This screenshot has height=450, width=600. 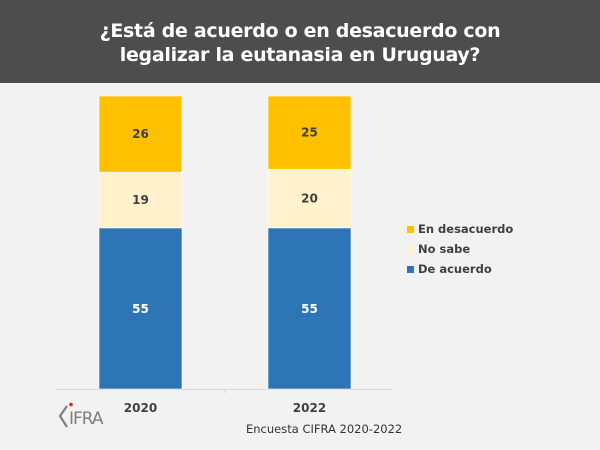 What do you see at coordinates (63, 416) in the screenshot?
I see `logo-chevron` at bounding box center [63, 416].